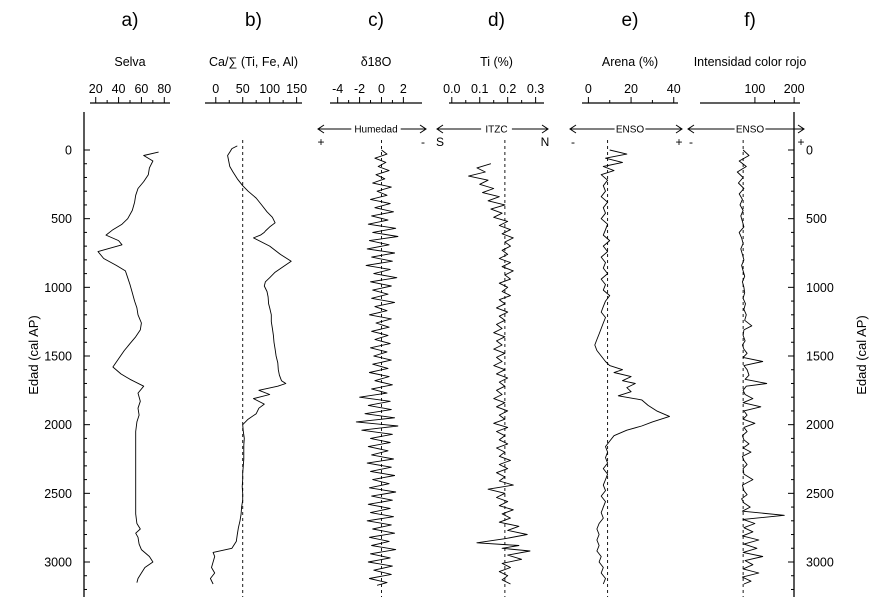  Describe the element at coordinates (630, 62) in the screenshot. I see `panel-e-label: Arena (%)` at that location.